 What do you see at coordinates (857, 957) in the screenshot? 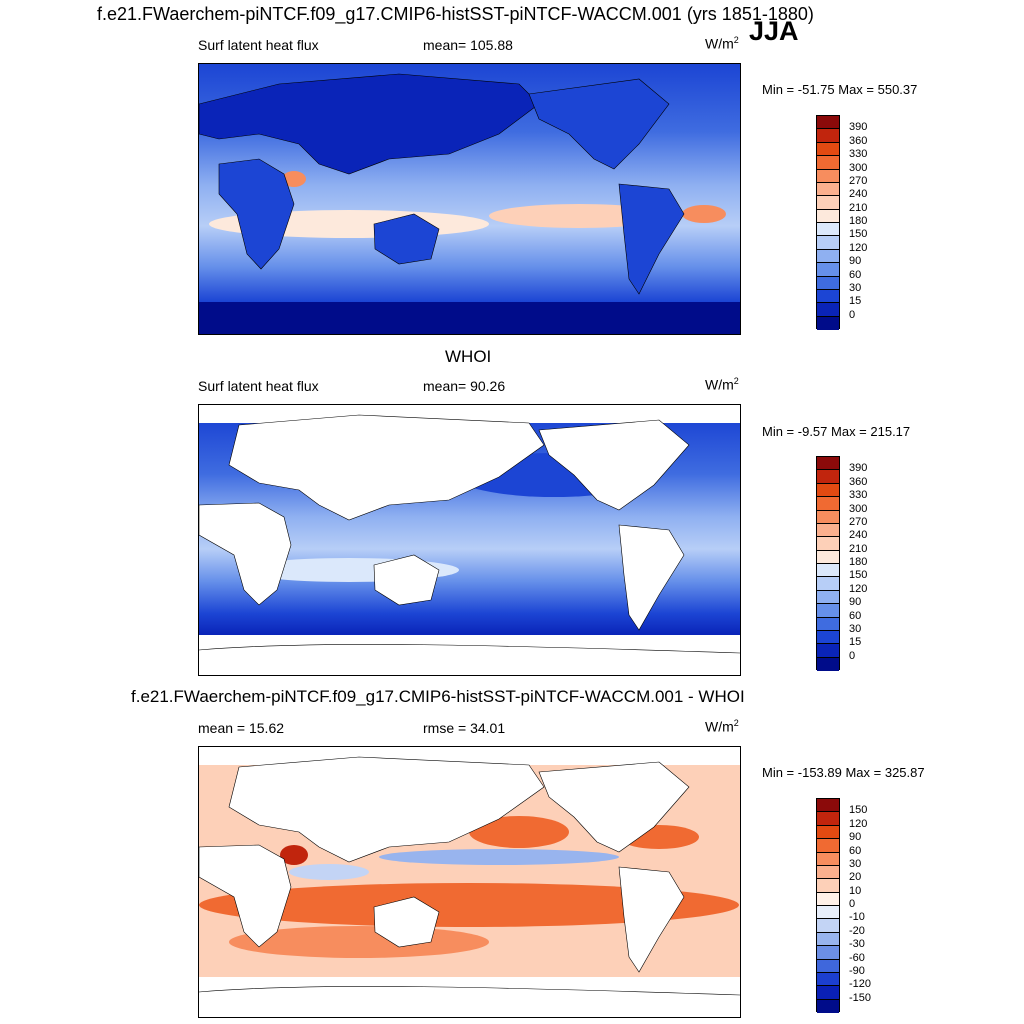
I see `colorbar-tick-label: -60` at bounding box center [857, 957].